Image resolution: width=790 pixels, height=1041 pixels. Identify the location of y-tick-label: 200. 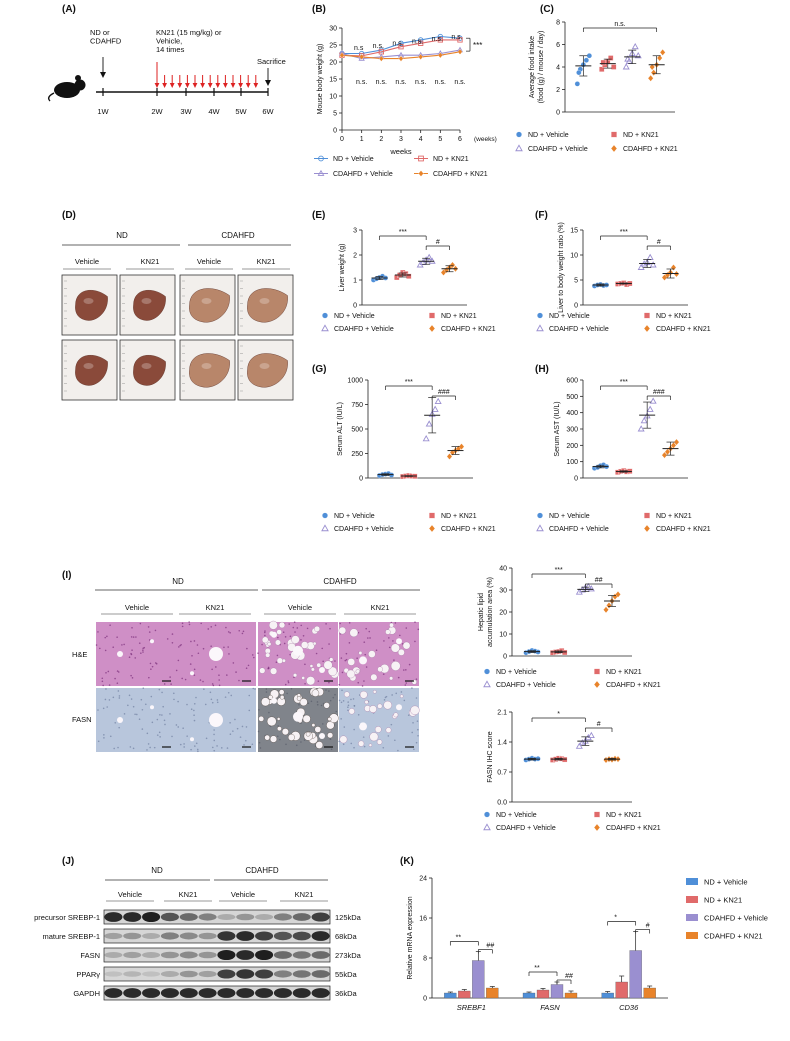
(572, 446).